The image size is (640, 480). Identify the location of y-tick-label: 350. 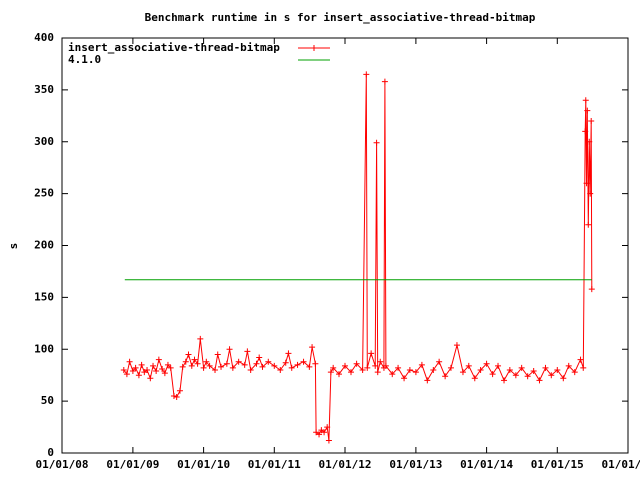
(44, 89).